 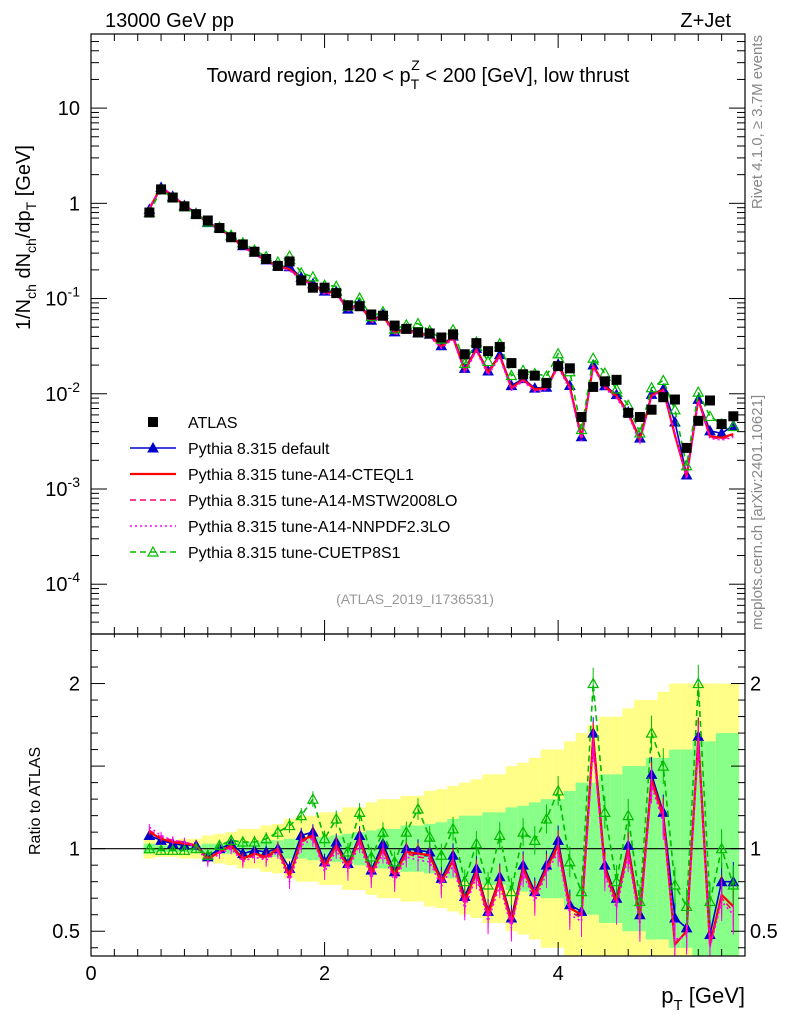 I want to click on legend-label: Pythia 8.315 tune-A14-CTEQL1, so click(x=301, y=475).